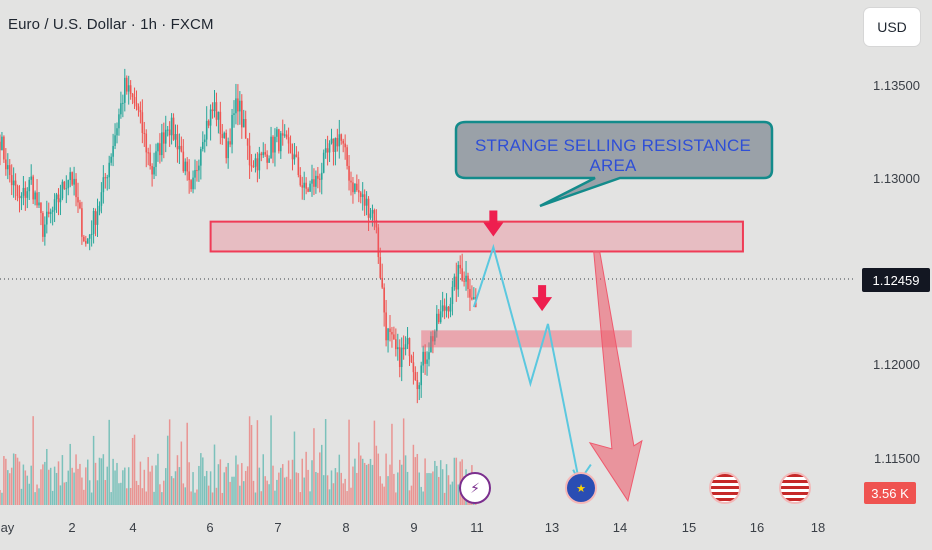 The image size is (932, 550). I want to click on eu-flag-icon: ★, so click(581, 488).